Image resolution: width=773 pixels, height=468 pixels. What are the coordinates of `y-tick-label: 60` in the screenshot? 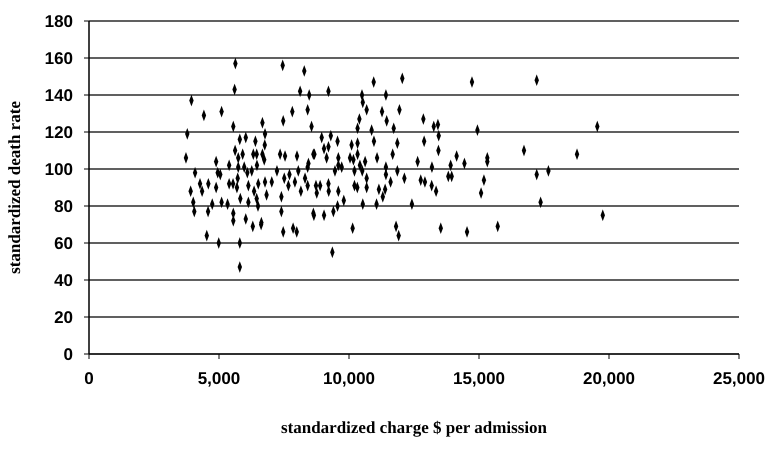 It's located at (63, 243).